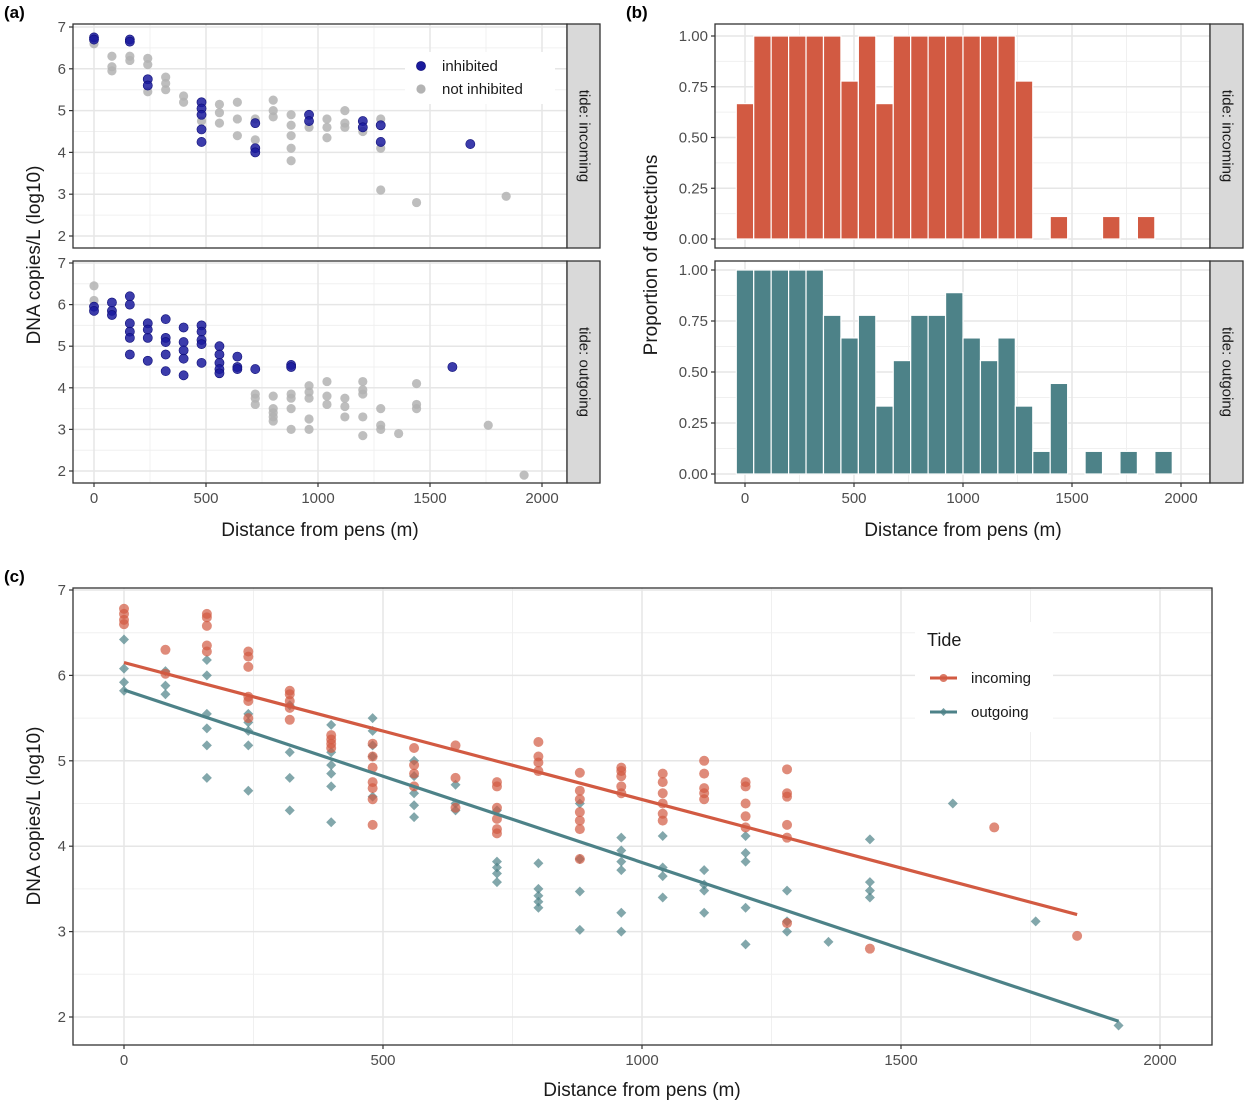 The image size is (1250, 1106). Describe the element at coordinates (317, 498) in the screenshot. I see `x-tick-label: 1000` at that location.